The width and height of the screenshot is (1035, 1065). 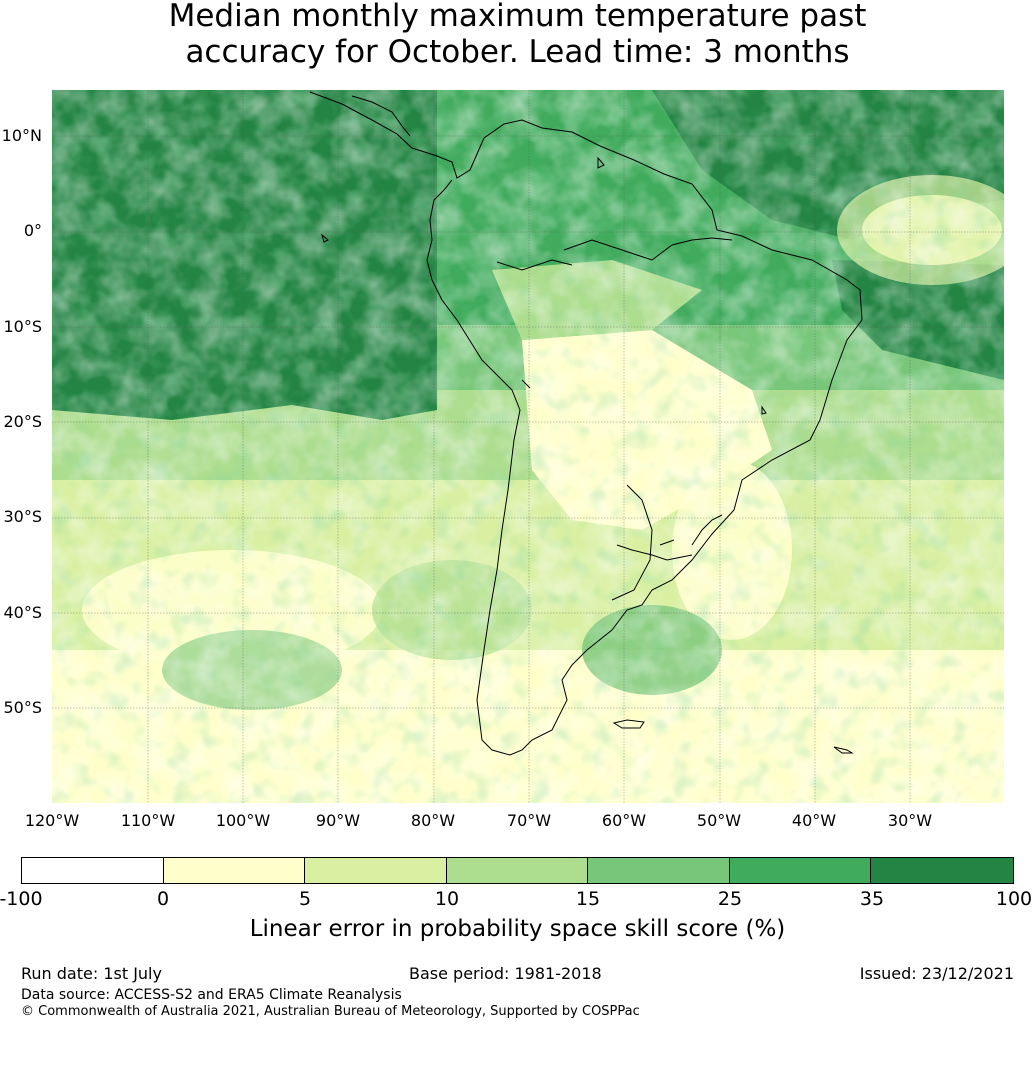 What do you see at coordinates (22, 516) in the screenshot?
I see `lat-label-30s: 30°S` at bounding box center [22, 516].